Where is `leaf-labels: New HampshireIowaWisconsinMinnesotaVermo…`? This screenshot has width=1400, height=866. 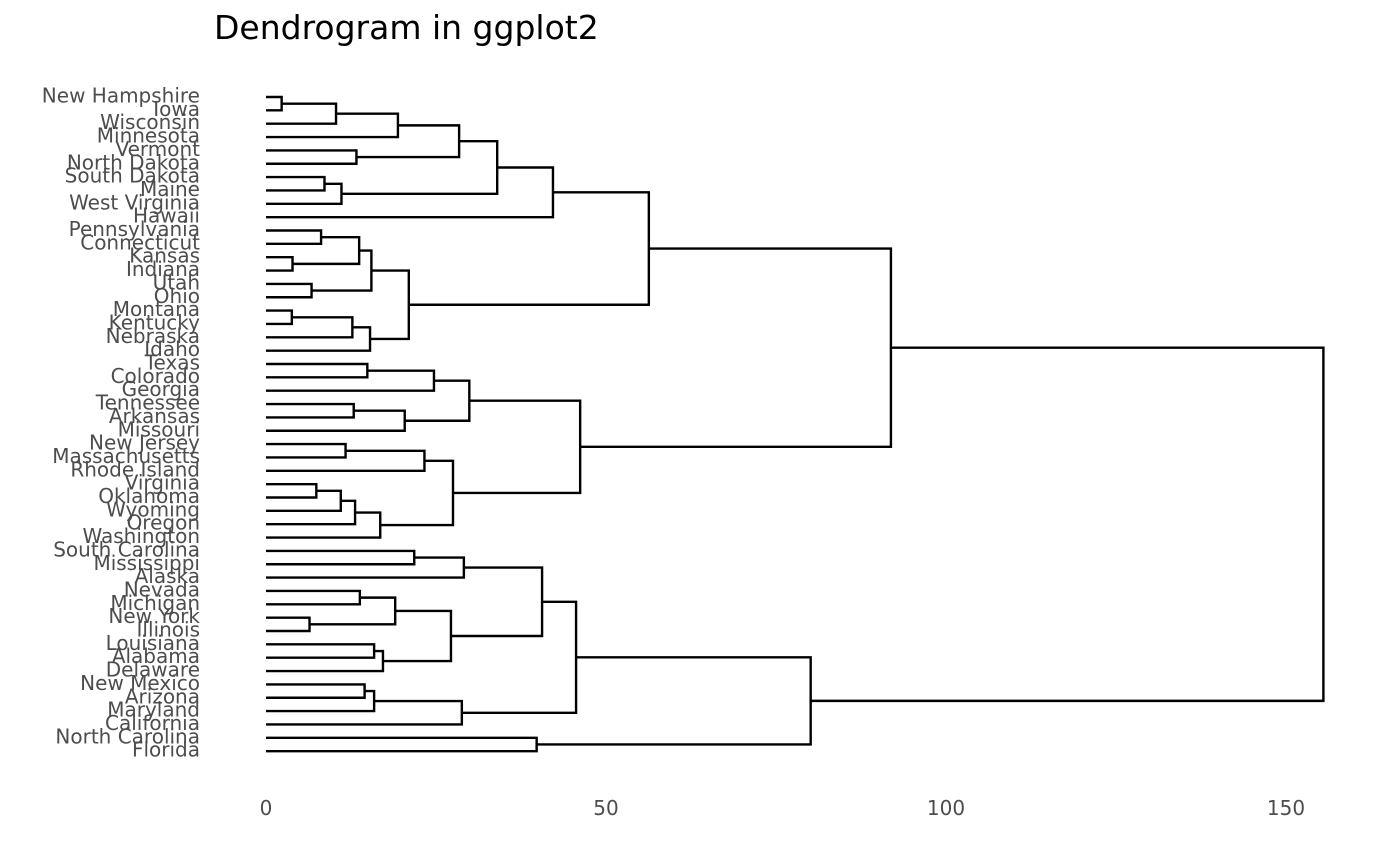 leaf-labels: New HampshireIowaWisconsinMinnesotaVermo… is located at coordinates (121, 423).